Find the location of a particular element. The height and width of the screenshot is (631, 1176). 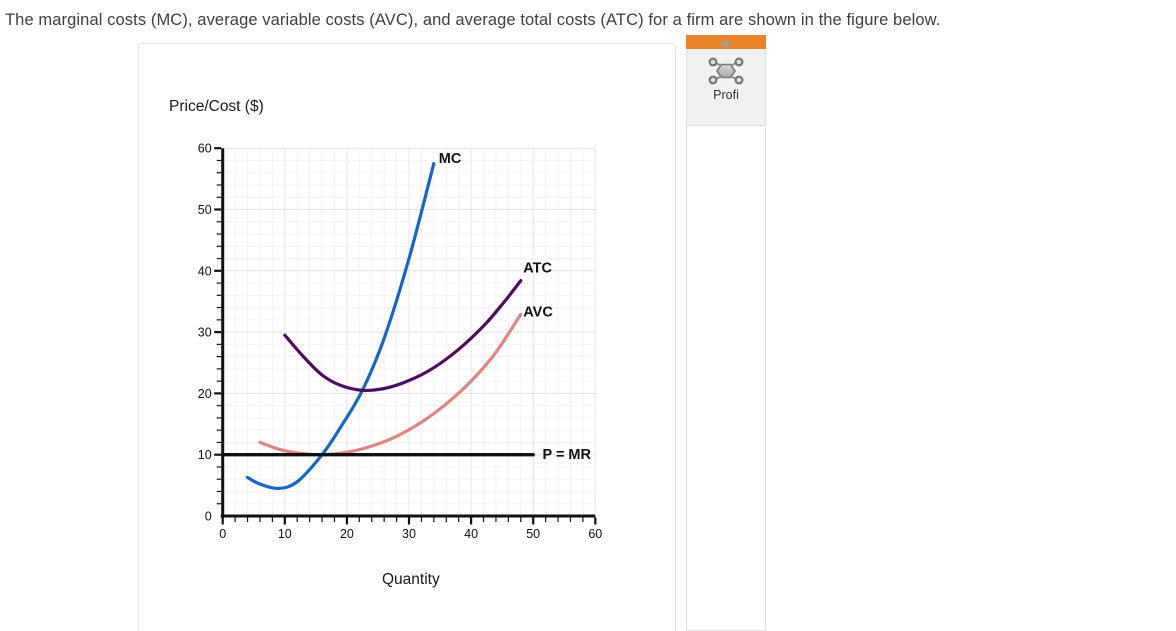

profit-tool-button: Profi is located at coordinates (726, 87).